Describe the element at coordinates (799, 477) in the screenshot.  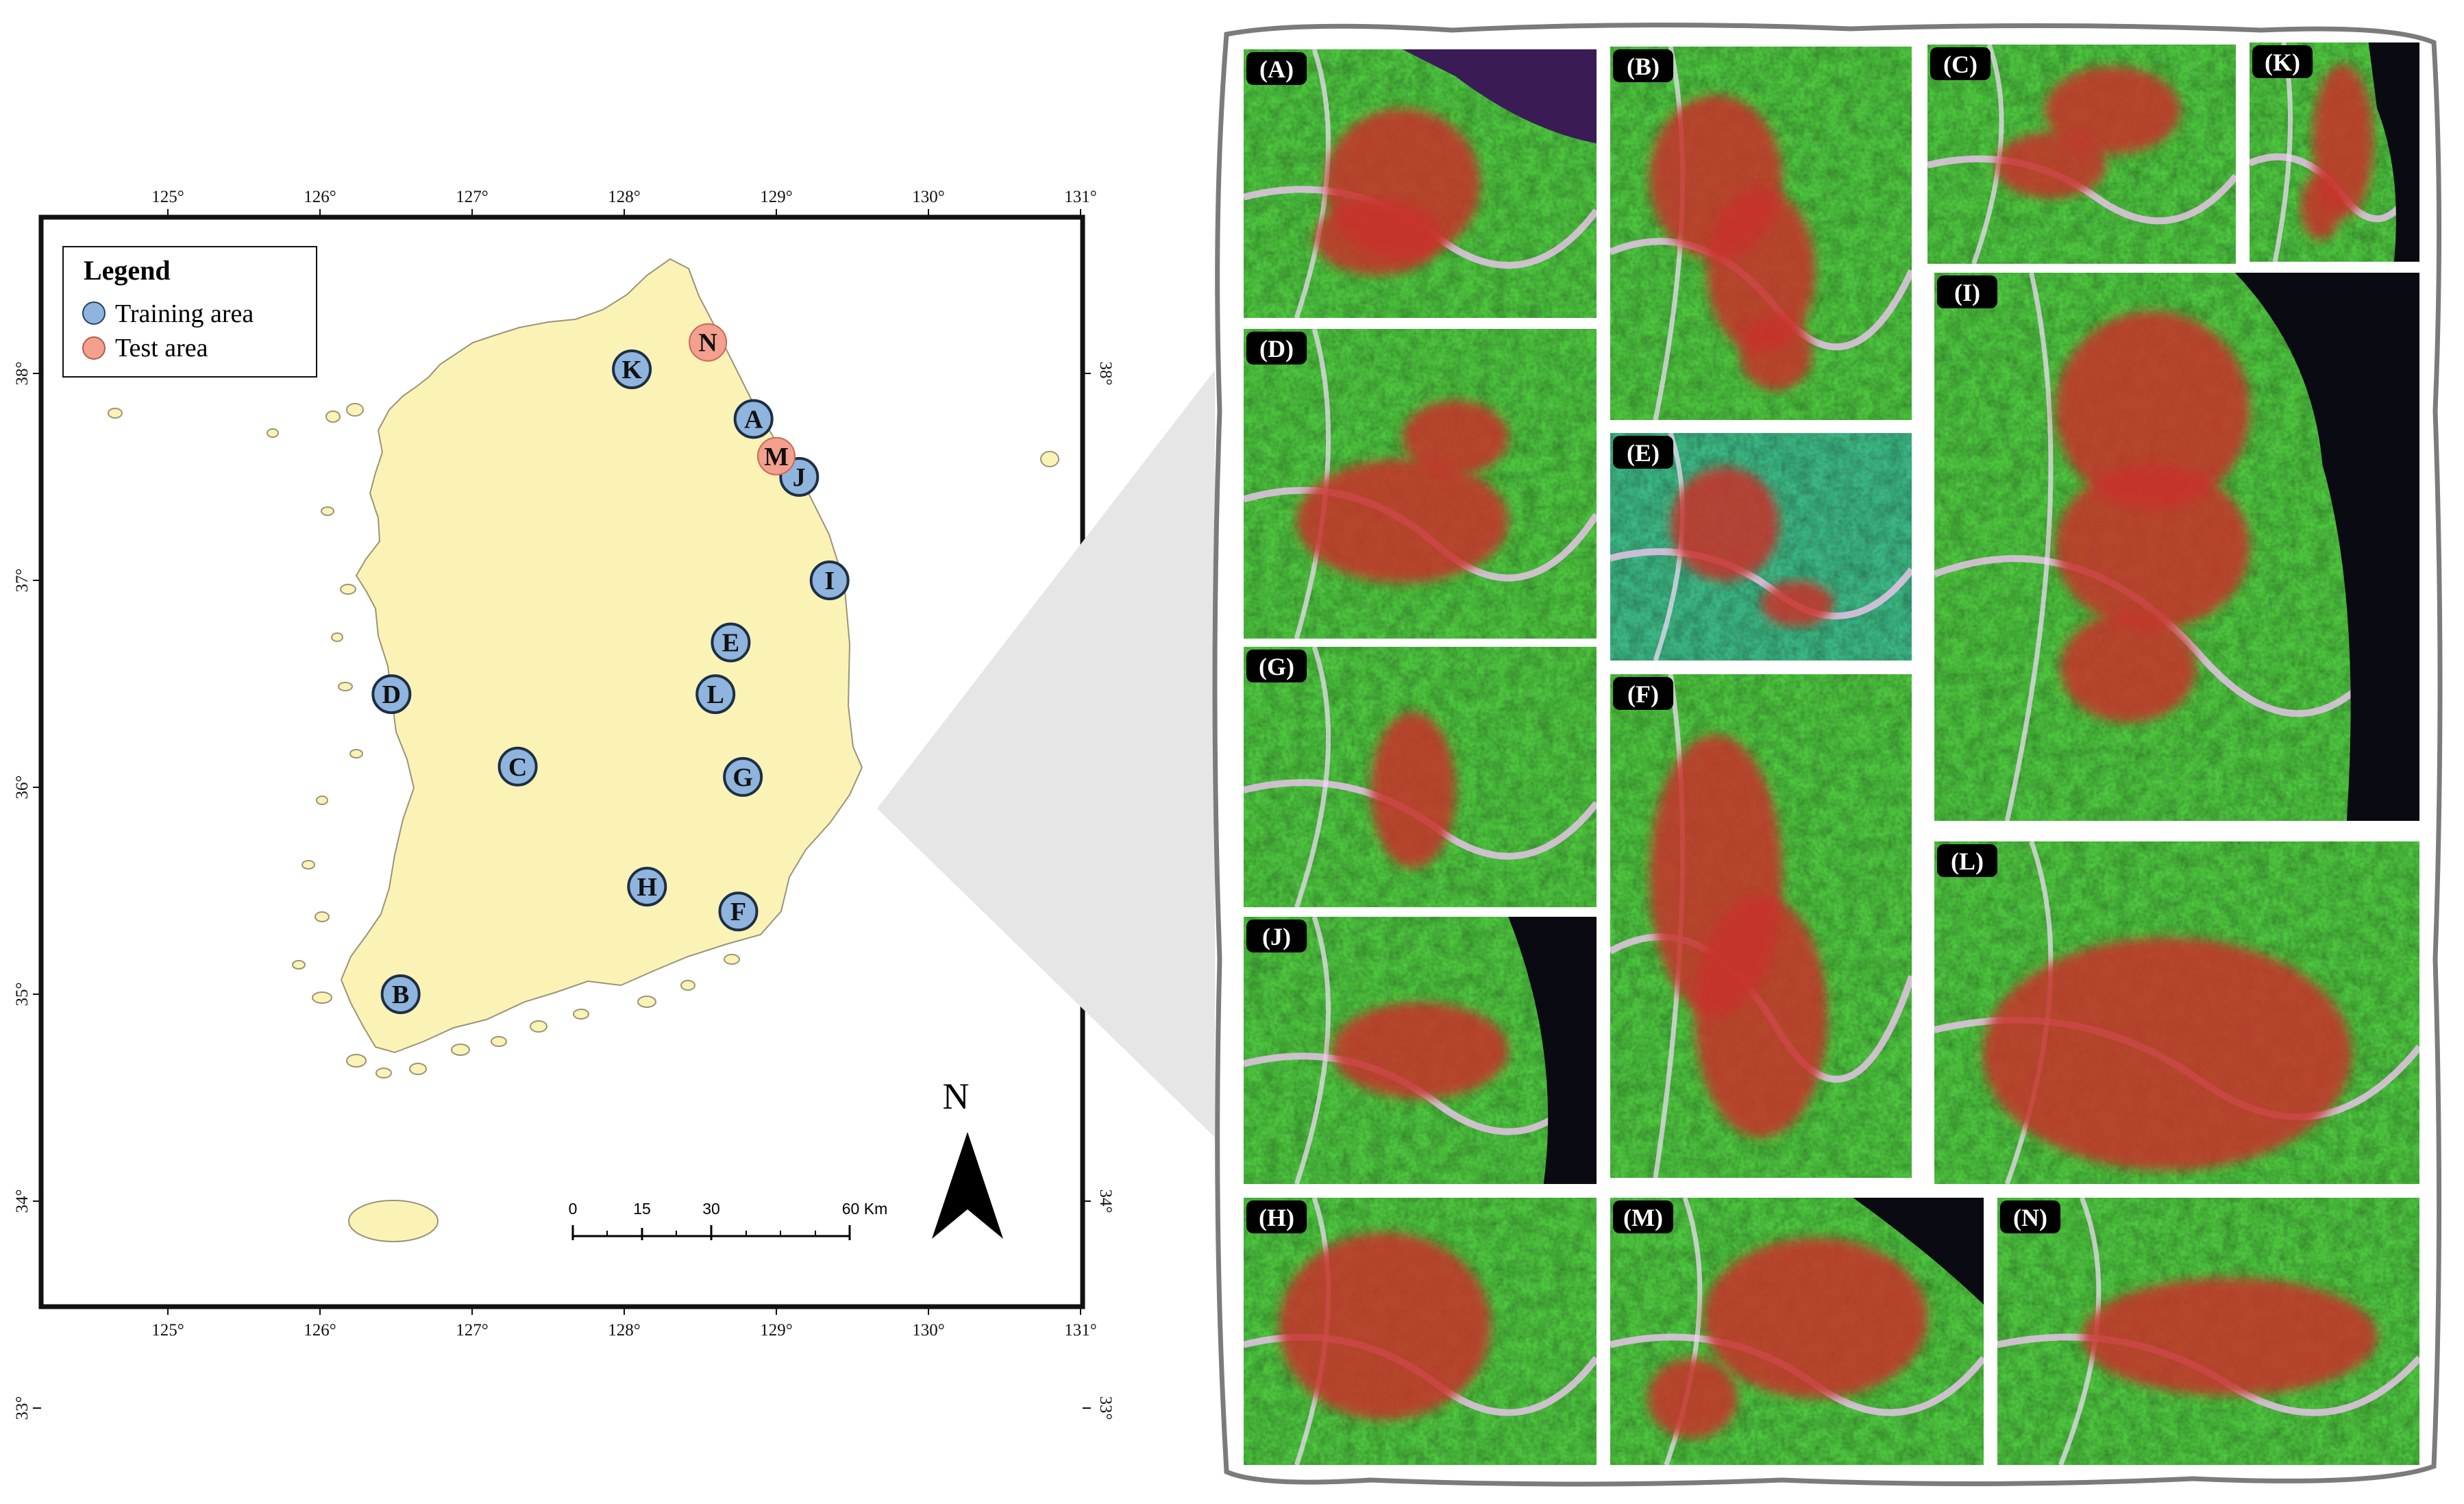
I see `marker-label: J` at that location.